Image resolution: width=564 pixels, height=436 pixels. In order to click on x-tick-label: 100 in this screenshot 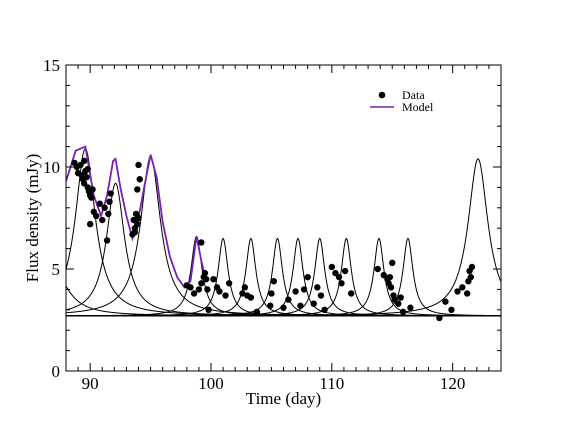, I will do `click(211, 383)`.